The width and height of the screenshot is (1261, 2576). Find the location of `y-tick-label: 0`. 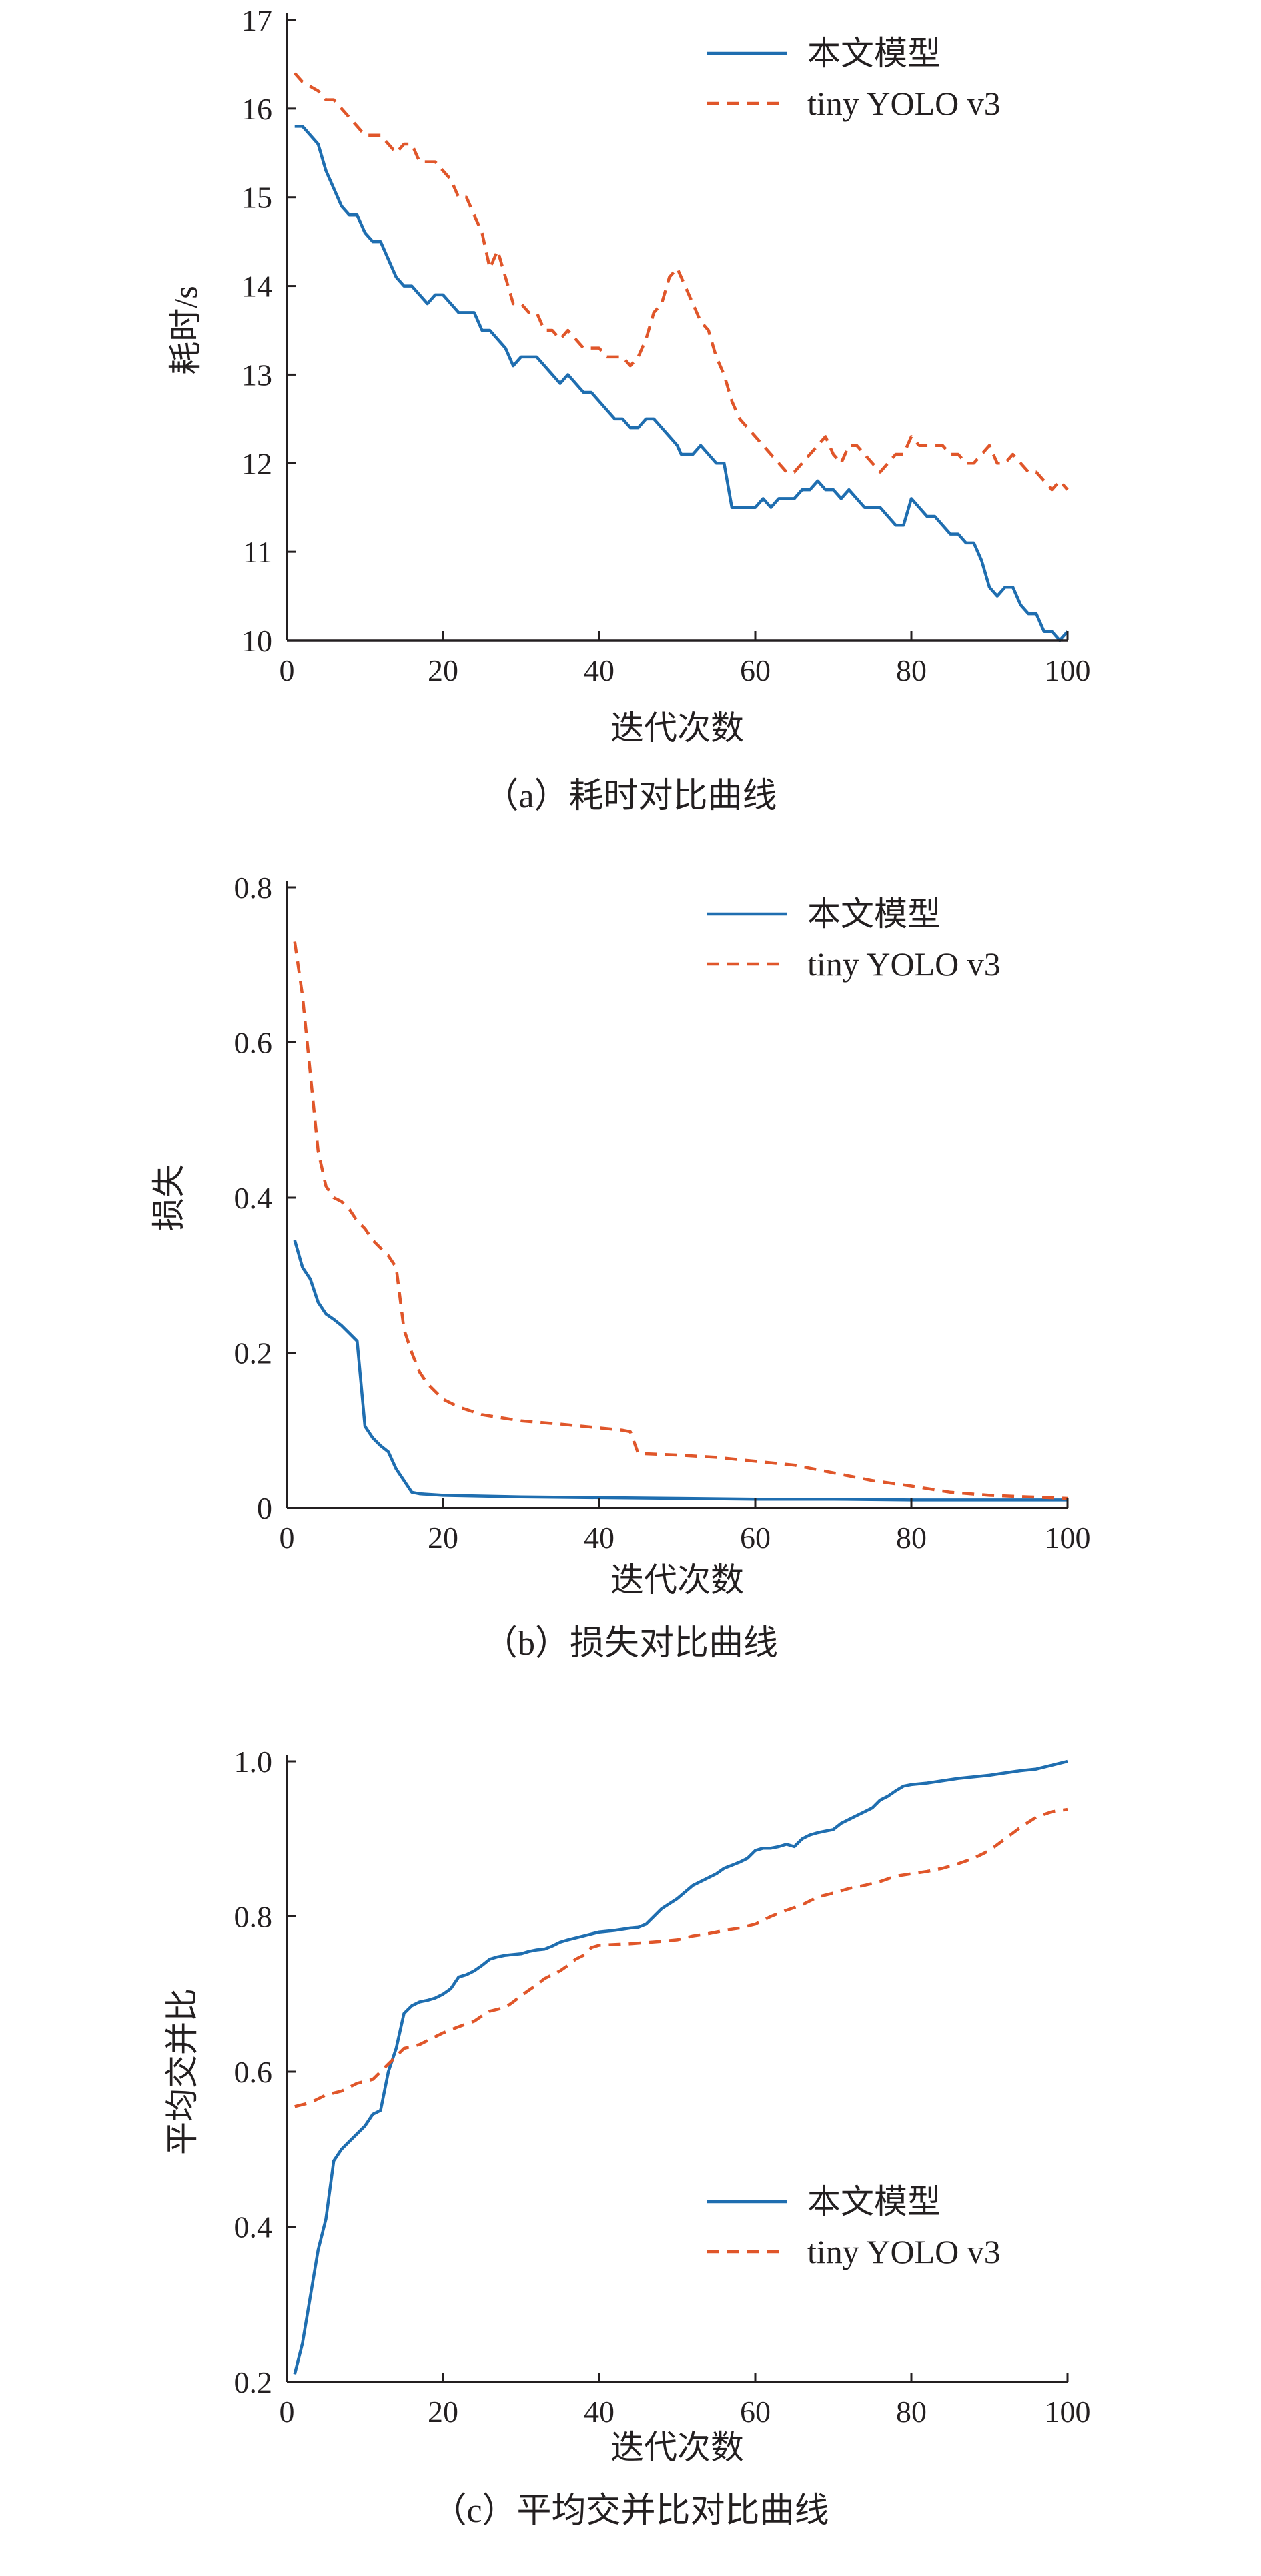

y-tick-label: 0 is located at coordinates (264, 1508).